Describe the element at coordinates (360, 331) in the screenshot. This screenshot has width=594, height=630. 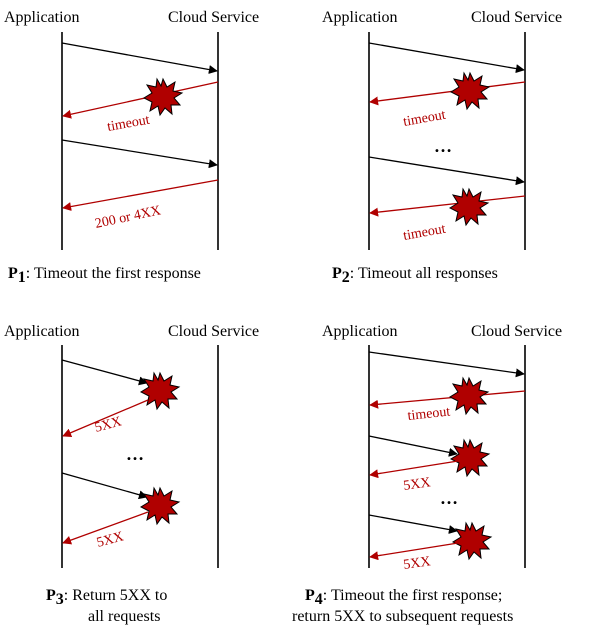
I see `p4-application-label: Application` at that location.